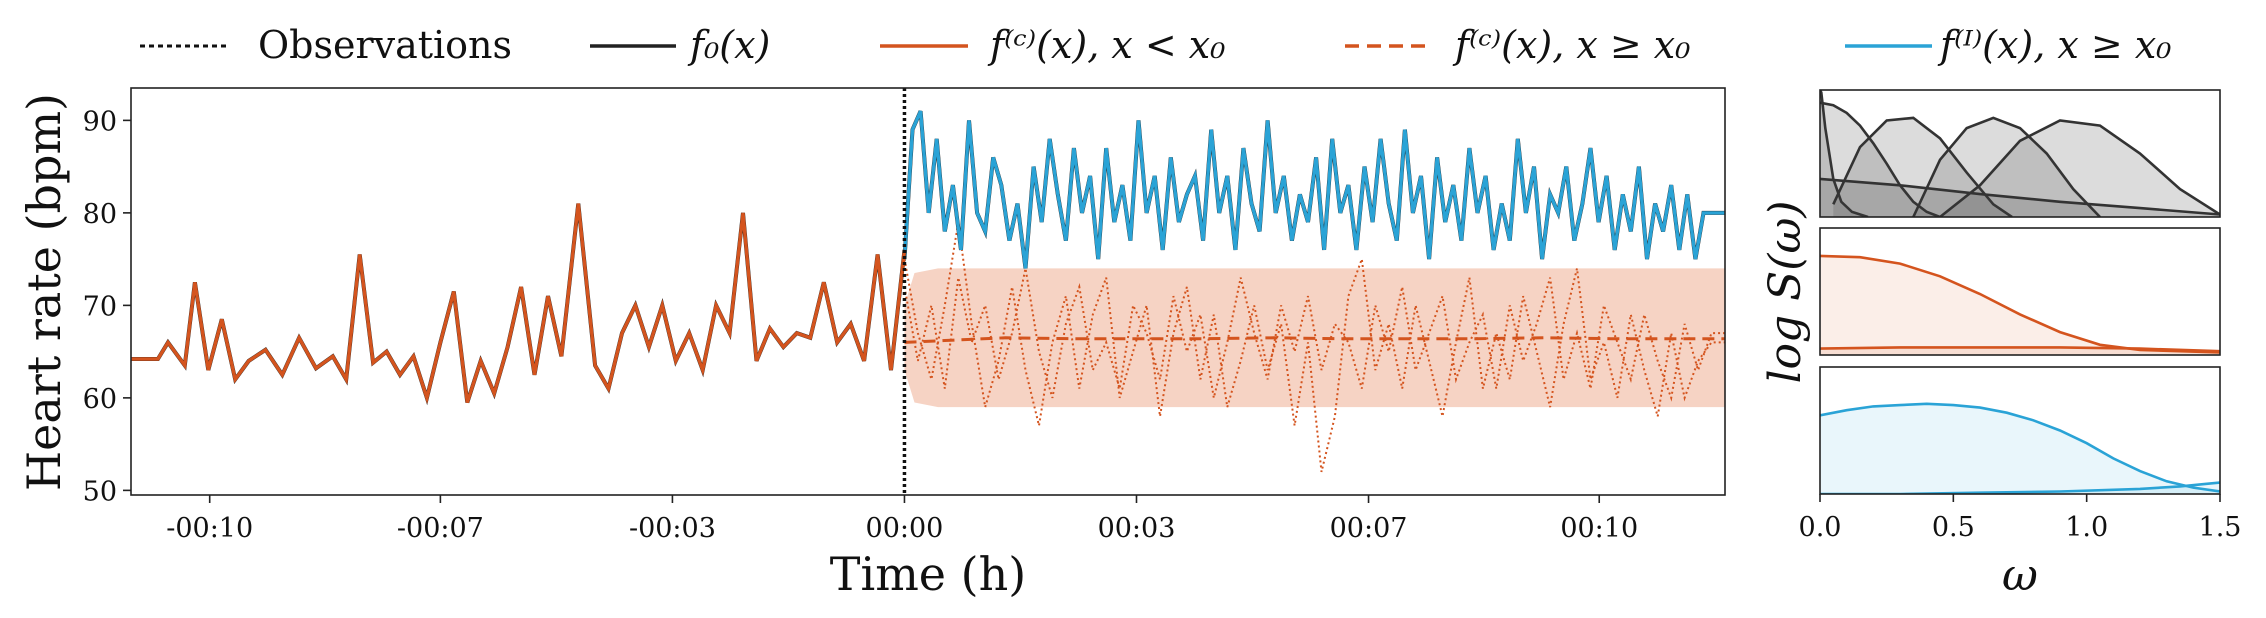 This screenshot has width=2266, height=618. I want to click on spectrum-y-label: log S(ω), so click(1785, 291).